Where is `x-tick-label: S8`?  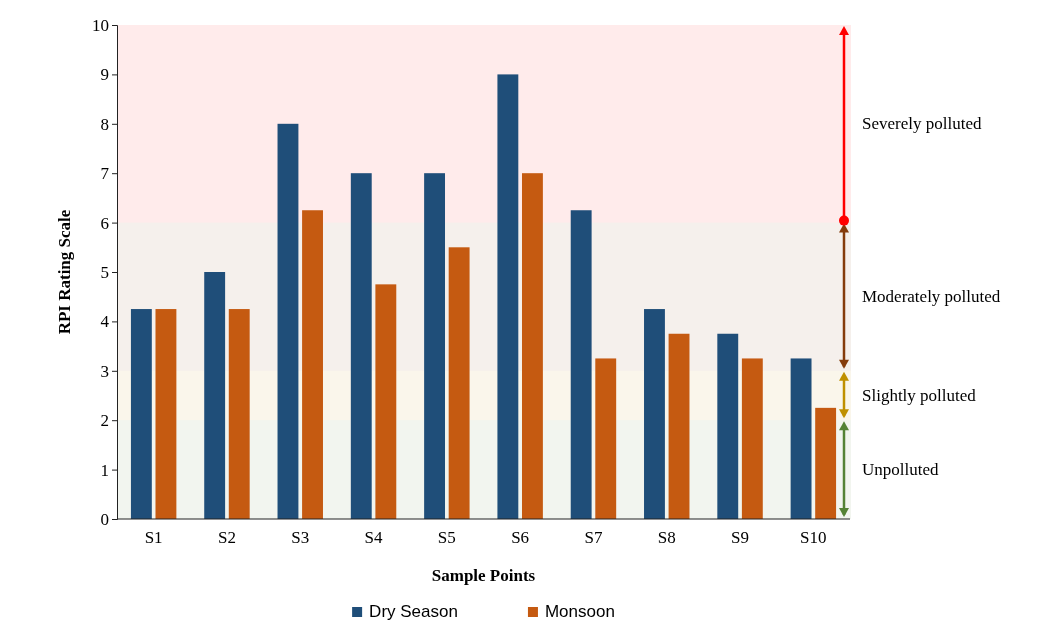 x-tick-label: S8 is located at coordinates (666, 538).